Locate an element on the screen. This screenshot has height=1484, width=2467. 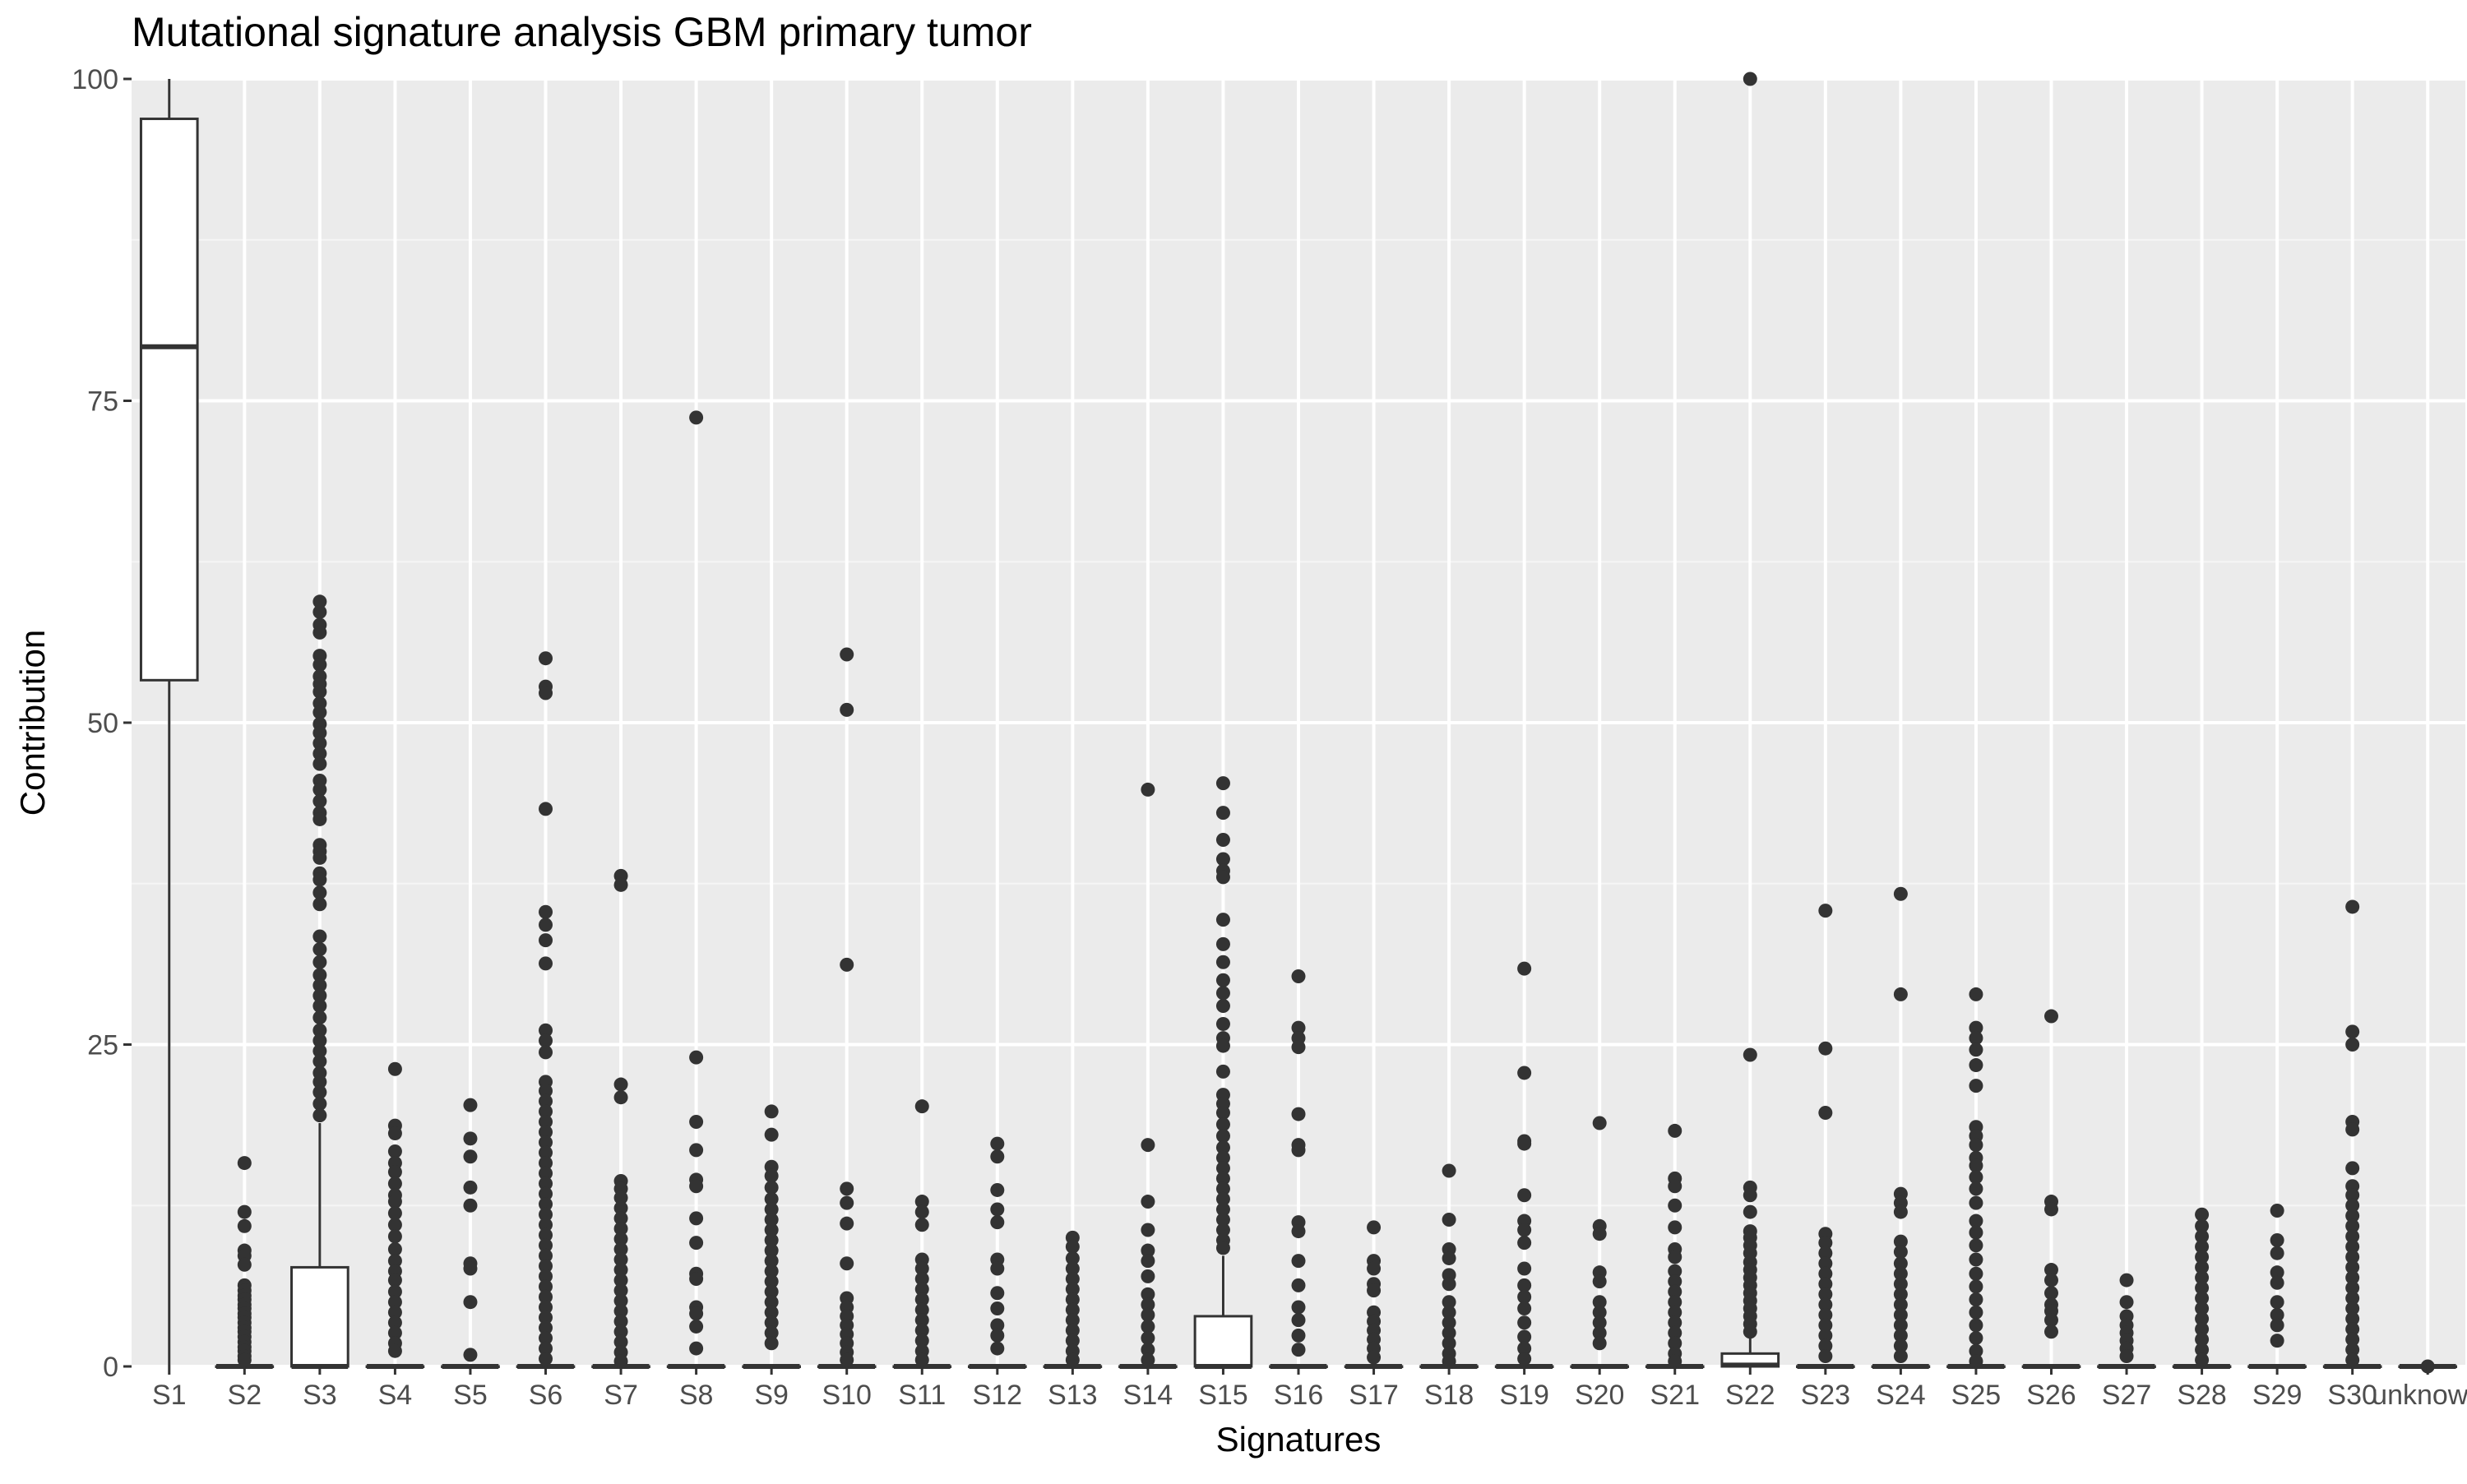
x-tick-label: S11 is located at coordinates (922, 1395).